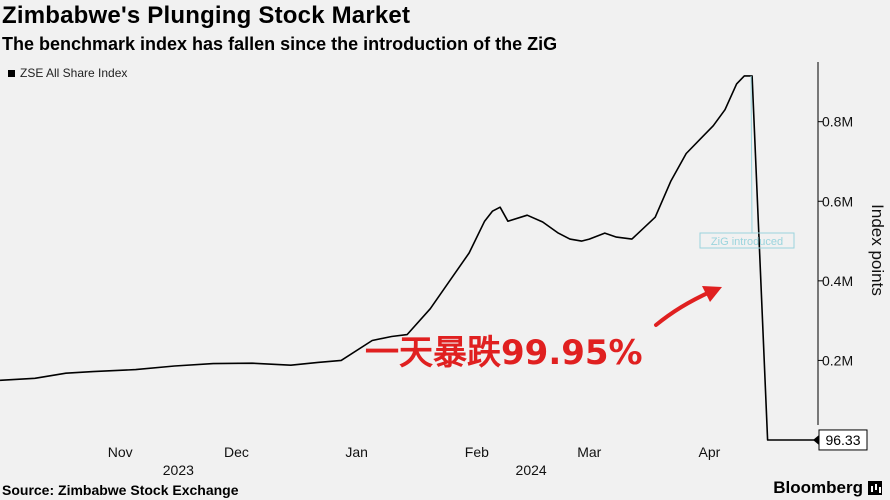 This screenshot has height=500, width=890. What do you see at coordinates (531, 470) in the screenshot?
I see `x-year-label: 2024` at bounding box center [531, 470].